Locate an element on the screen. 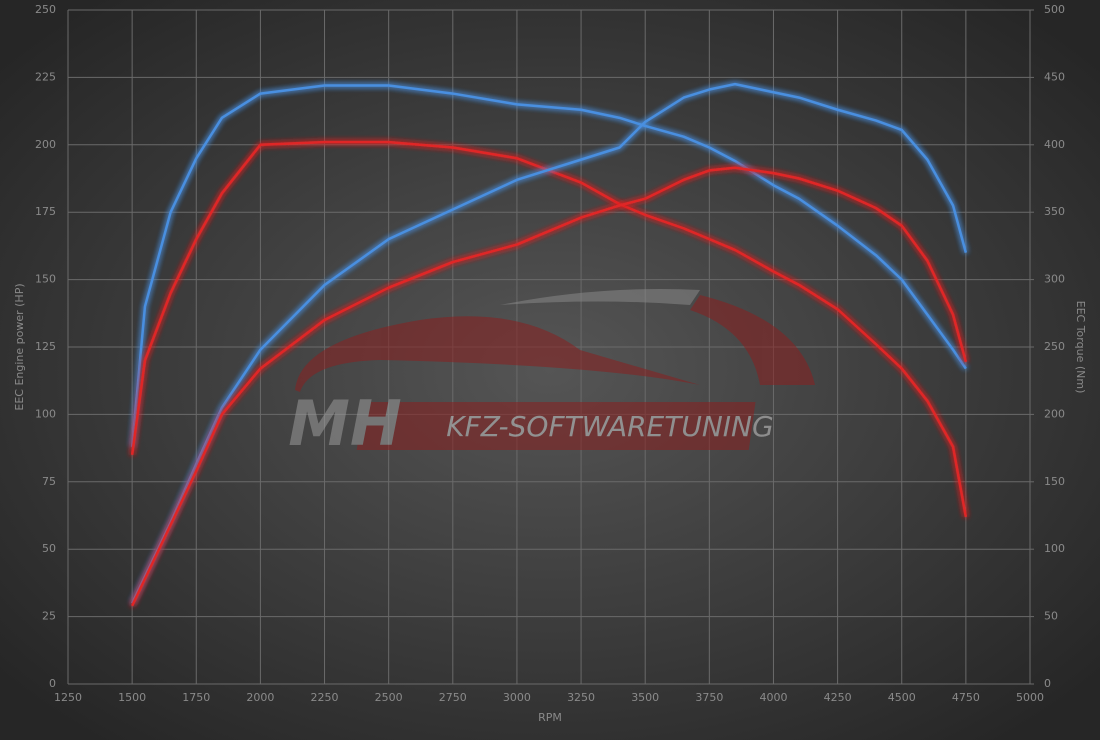 The image size is (1100, 740). y2-tick-label: 400 is located at coordinates (1054, 144).